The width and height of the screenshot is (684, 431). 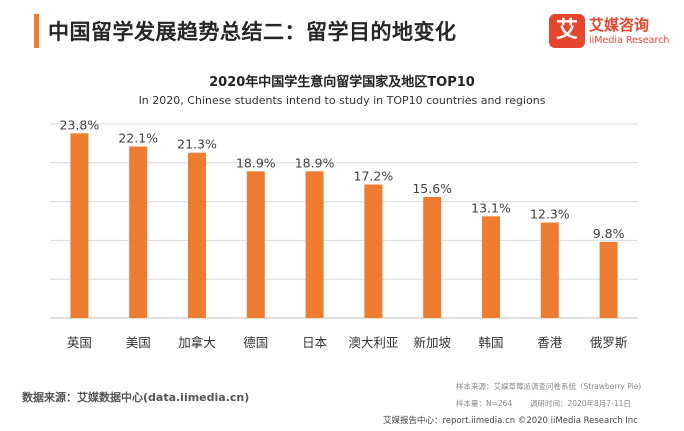 I want to click on bar-value-label: 15.6%, so click(x=432, y=188).